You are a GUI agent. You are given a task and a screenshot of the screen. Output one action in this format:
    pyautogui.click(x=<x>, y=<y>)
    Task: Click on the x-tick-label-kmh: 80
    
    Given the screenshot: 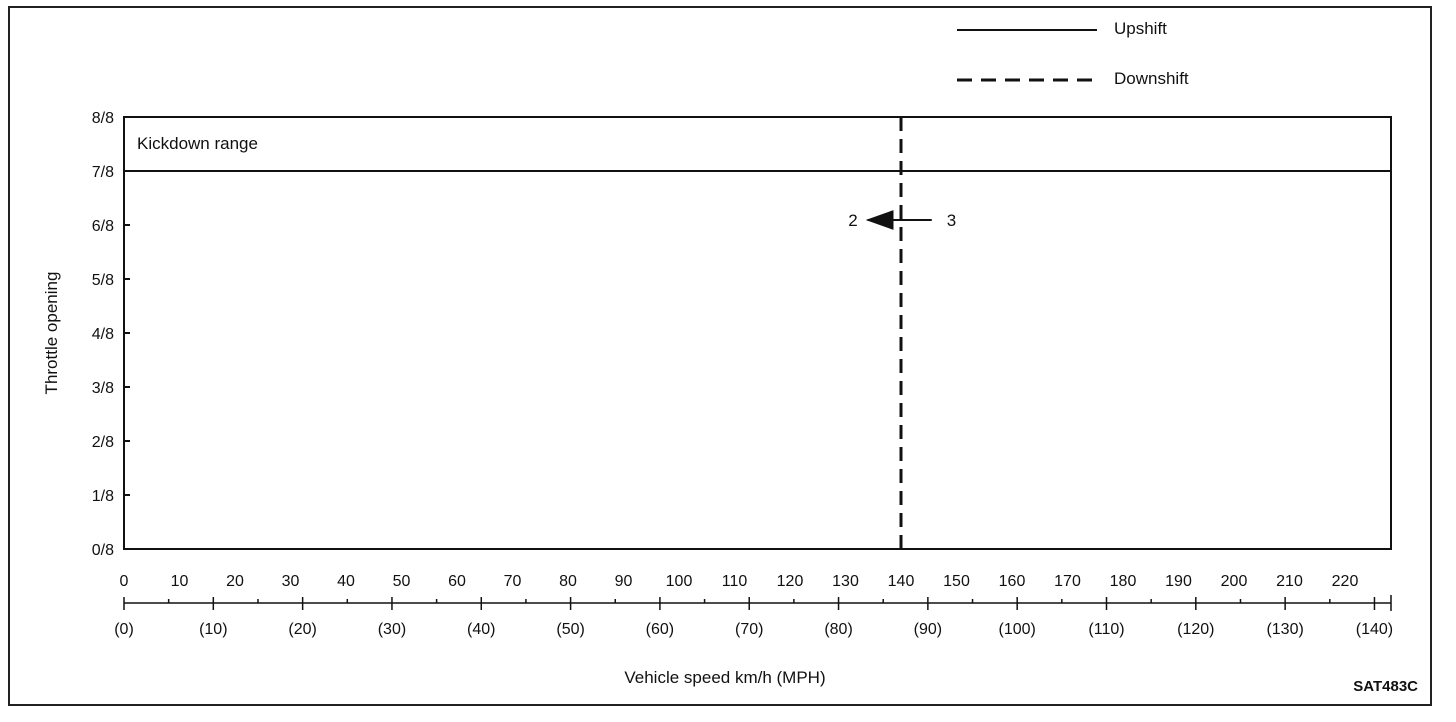 What is the action you would take?
    pyautogui.click(x=568, y=581)
    